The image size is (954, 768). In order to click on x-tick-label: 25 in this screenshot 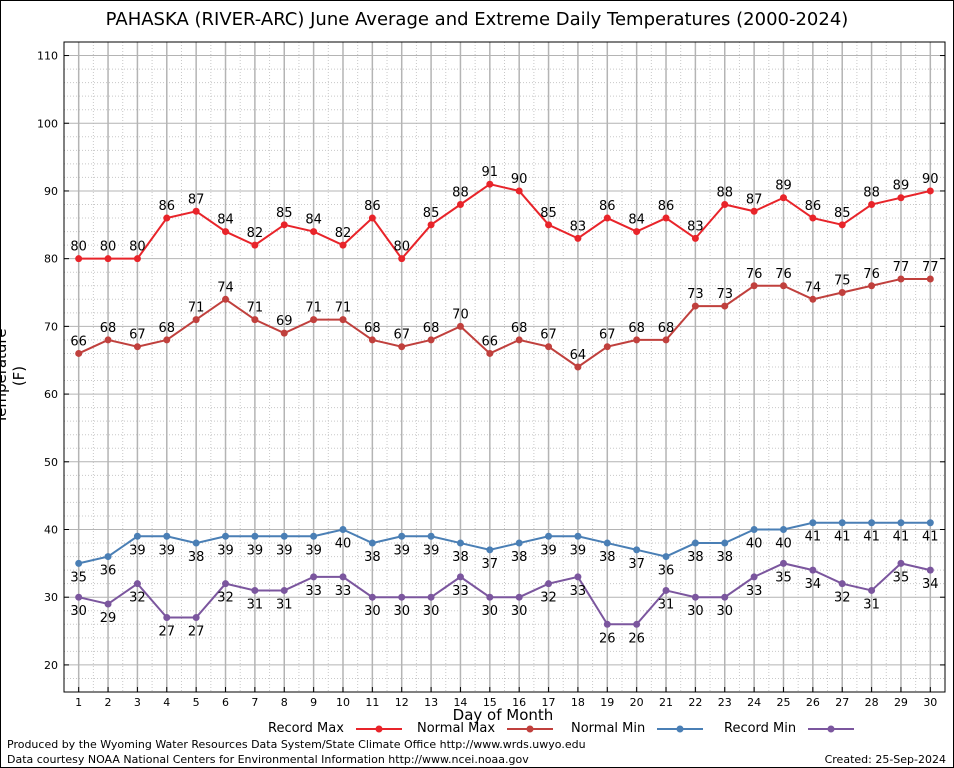, I will do `click(783, 702)`.